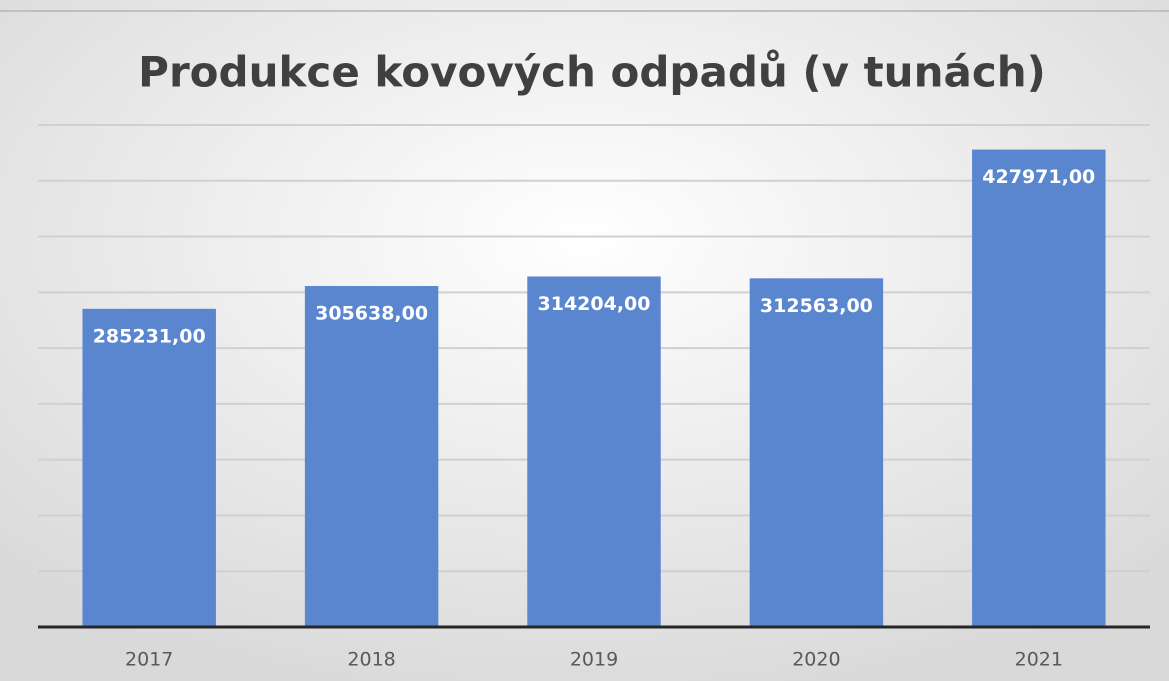 The height and width of the screenshot is (681, 1169). Describe the element at coordinates (594, 660) in the screenshot. I see `x-tick-label: 2019` at that location.